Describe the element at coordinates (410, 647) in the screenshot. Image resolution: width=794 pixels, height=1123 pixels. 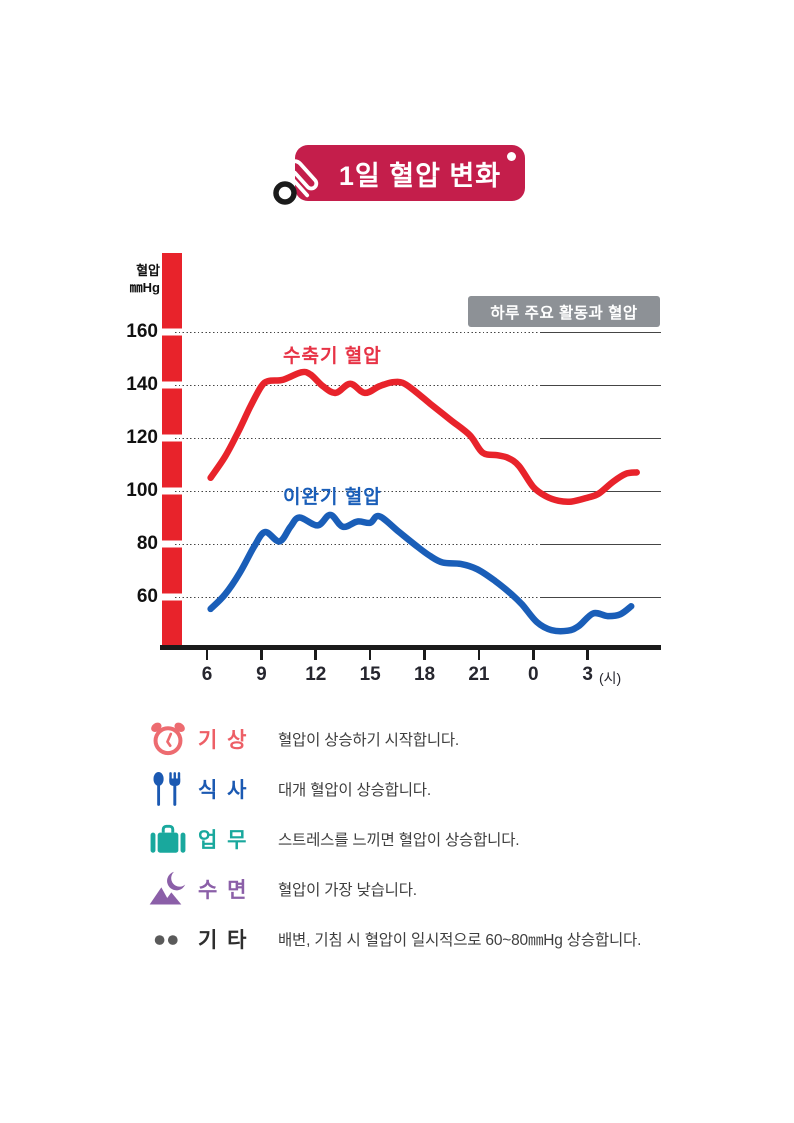
I see `x-axis-line` at that location.